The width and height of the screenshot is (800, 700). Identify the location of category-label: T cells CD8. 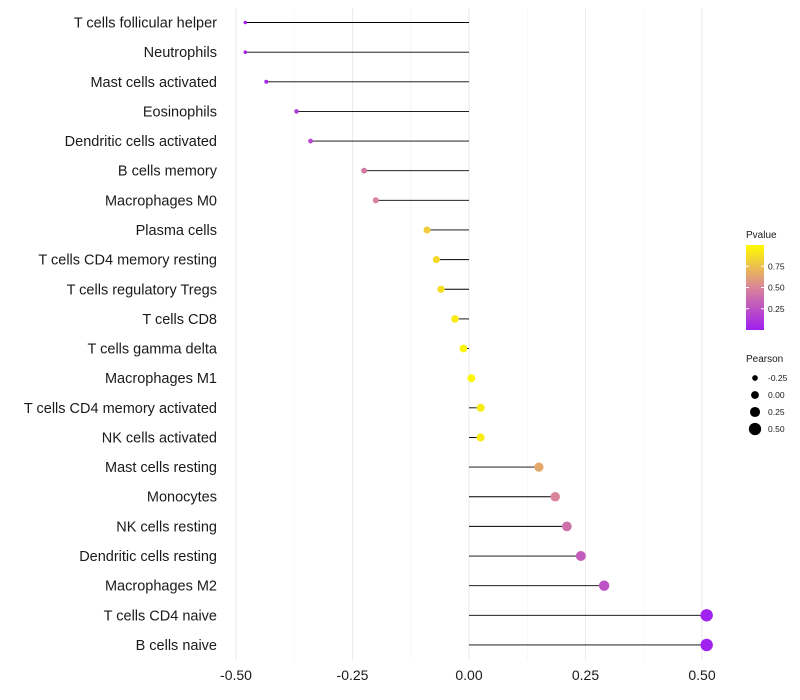
(179, 320).